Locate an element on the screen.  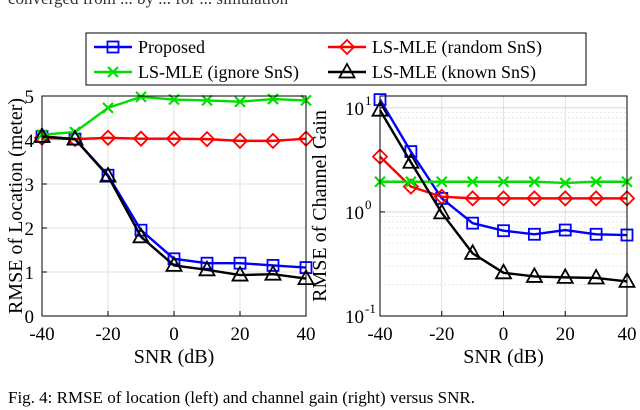
location-x-tick-label: 40 is located at coordinates (306, 334).